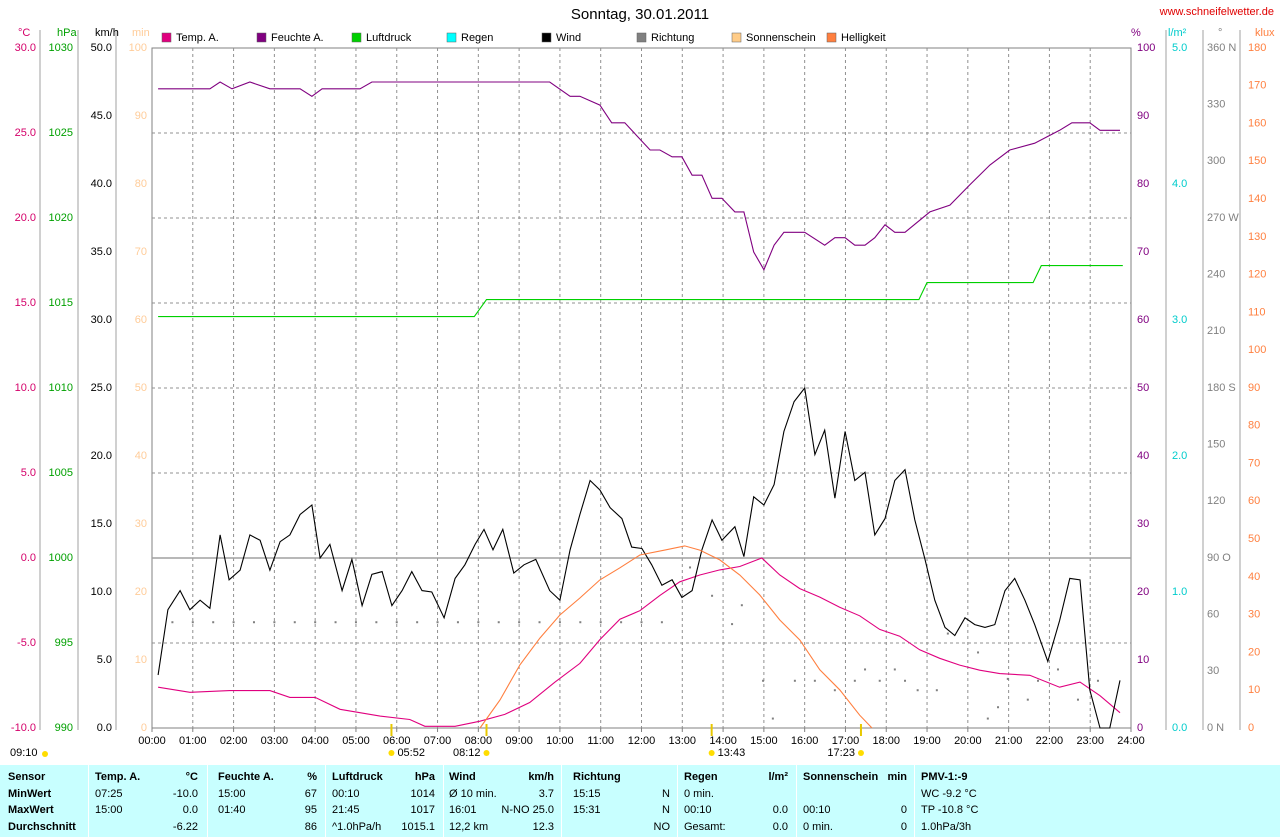  Describe the element at coordinates (477, 38) in the screenshot. I see `legend-label: Regen` at that location.